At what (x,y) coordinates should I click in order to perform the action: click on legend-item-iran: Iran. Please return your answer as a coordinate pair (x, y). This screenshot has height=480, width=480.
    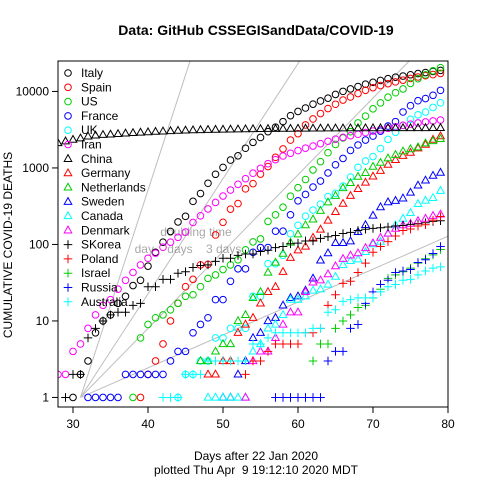
    Looking at the image, I should click on (83, 145).